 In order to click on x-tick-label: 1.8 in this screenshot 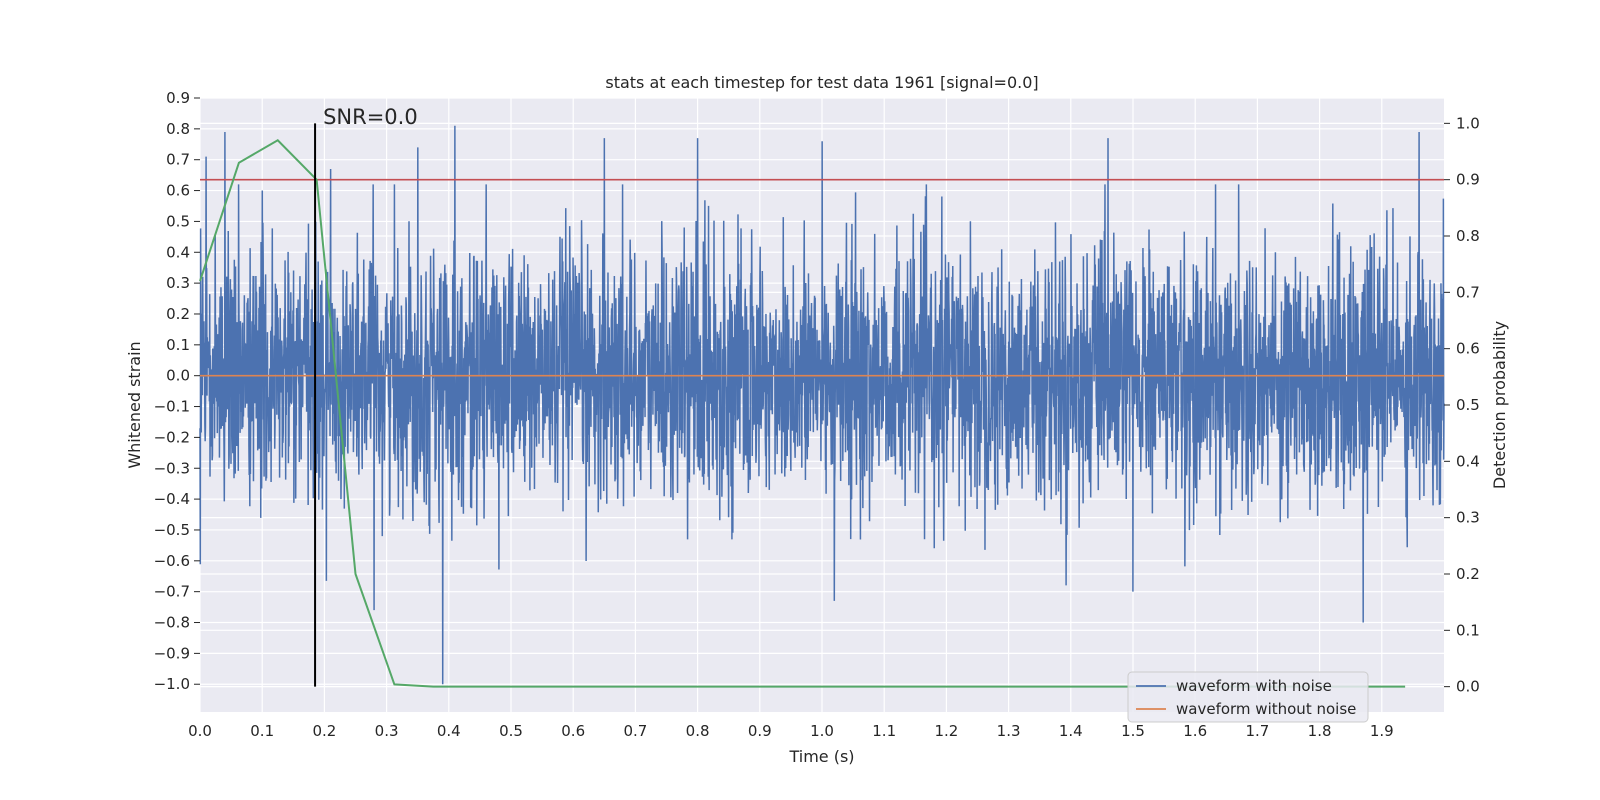, I will do `click(1320, 731)`.